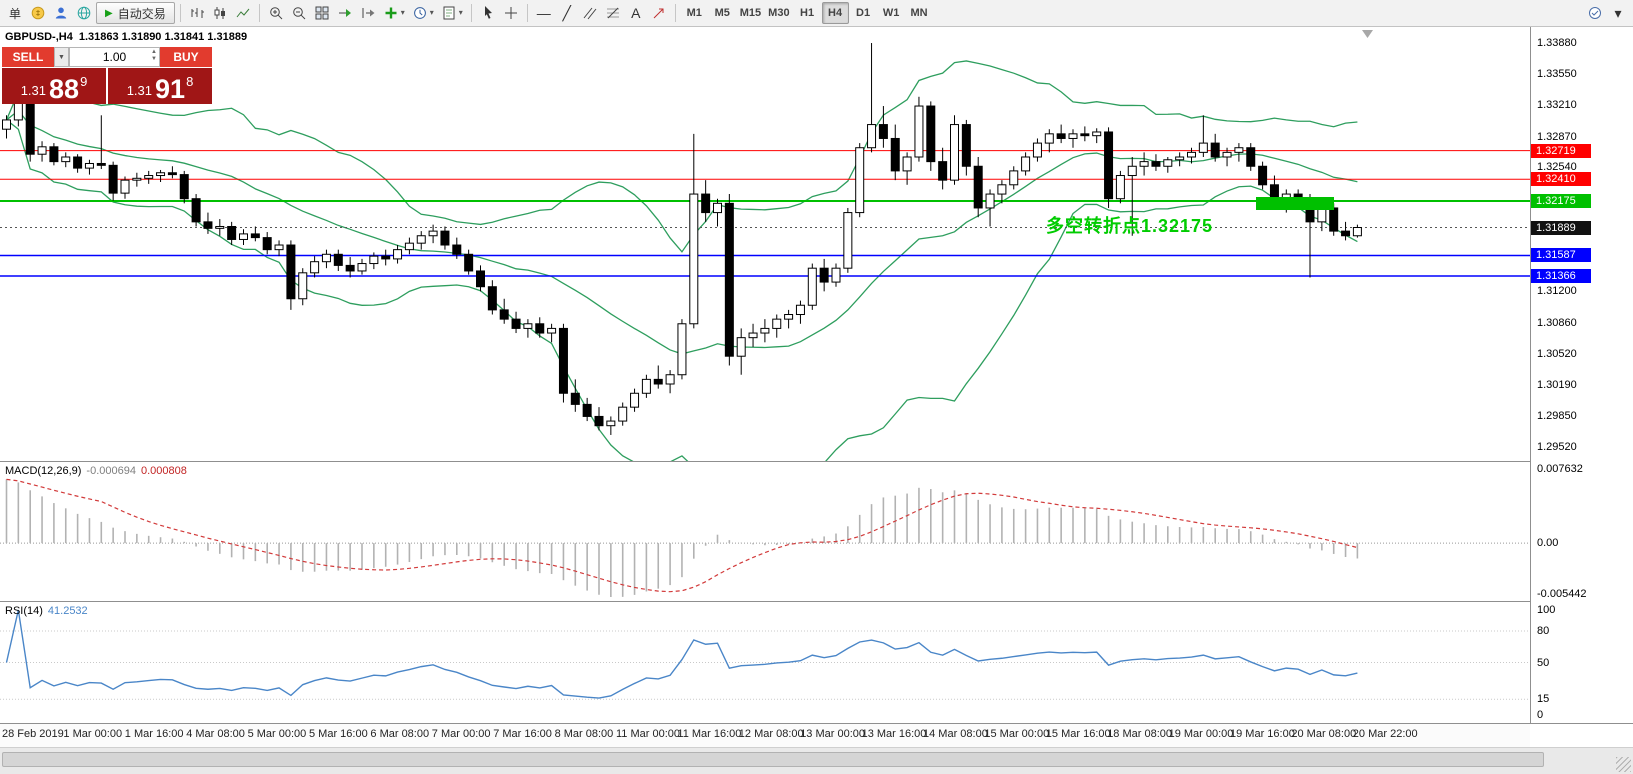  What do you see at coordinates (1618, 13) in the screenshot?
I see `toolbar-overflow-icon: ▾` at bounding box center [1618, 13].